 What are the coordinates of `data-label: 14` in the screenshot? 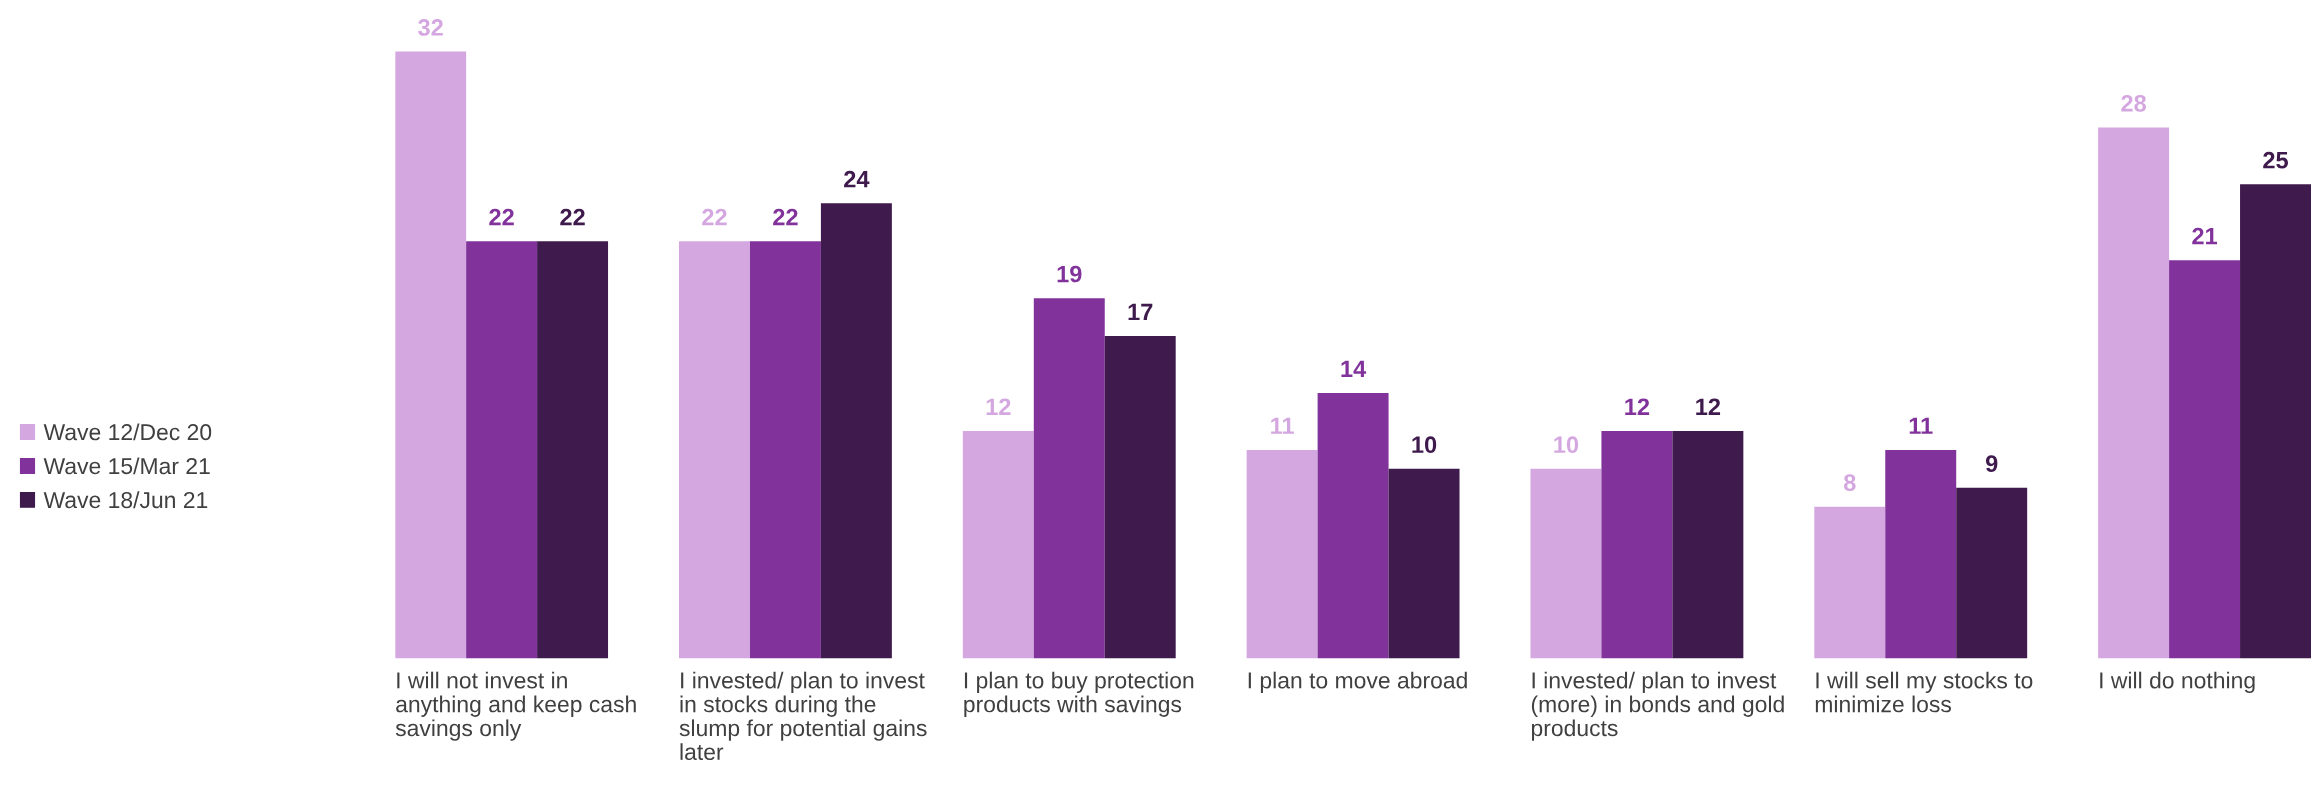 It's located at (1354, 368).